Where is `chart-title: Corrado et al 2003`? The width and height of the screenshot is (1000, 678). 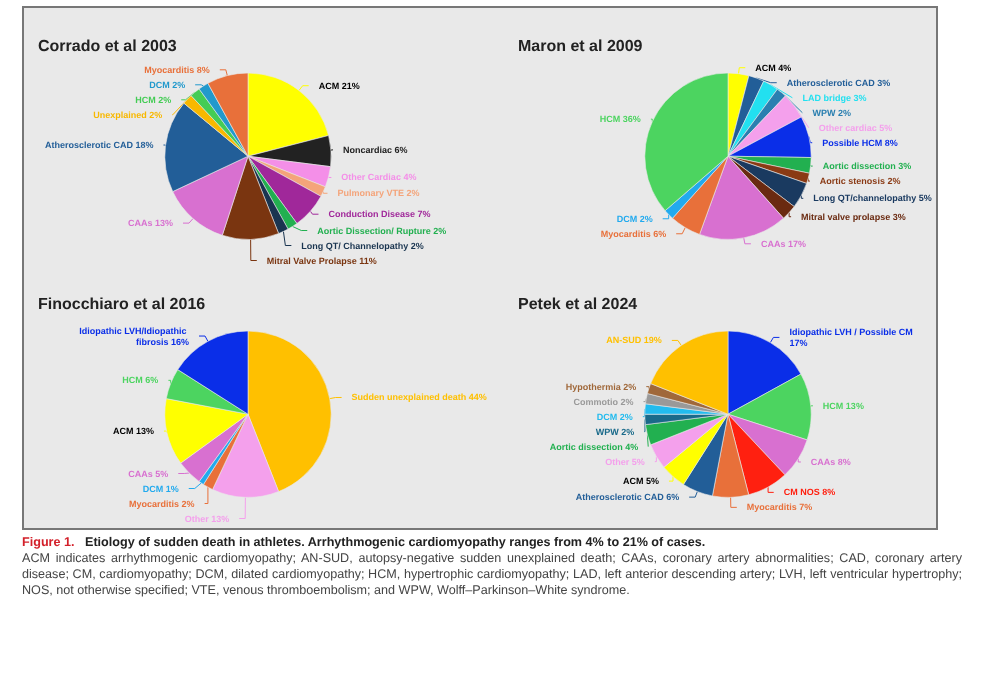 chart-title: Corrado et al 2003 is located at coordinates (108, 46).